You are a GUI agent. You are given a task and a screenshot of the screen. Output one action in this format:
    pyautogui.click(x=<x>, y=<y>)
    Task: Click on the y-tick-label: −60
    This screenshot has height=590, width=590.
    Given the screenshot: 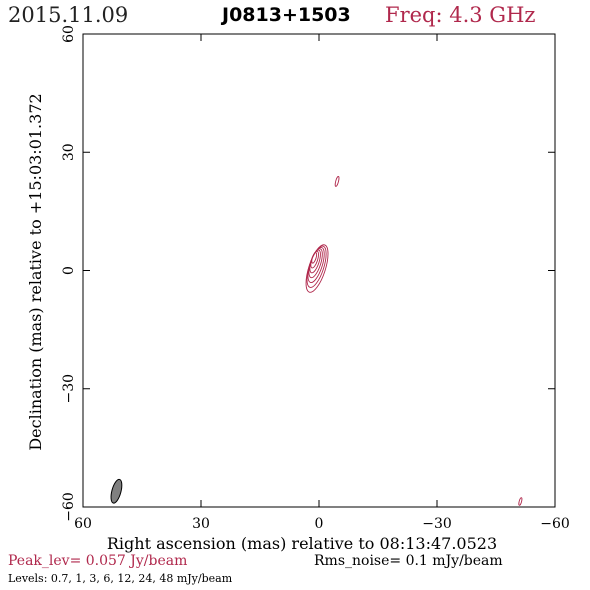 What is the action you would take?
    pyautogui.click(x=69, y=507)
    